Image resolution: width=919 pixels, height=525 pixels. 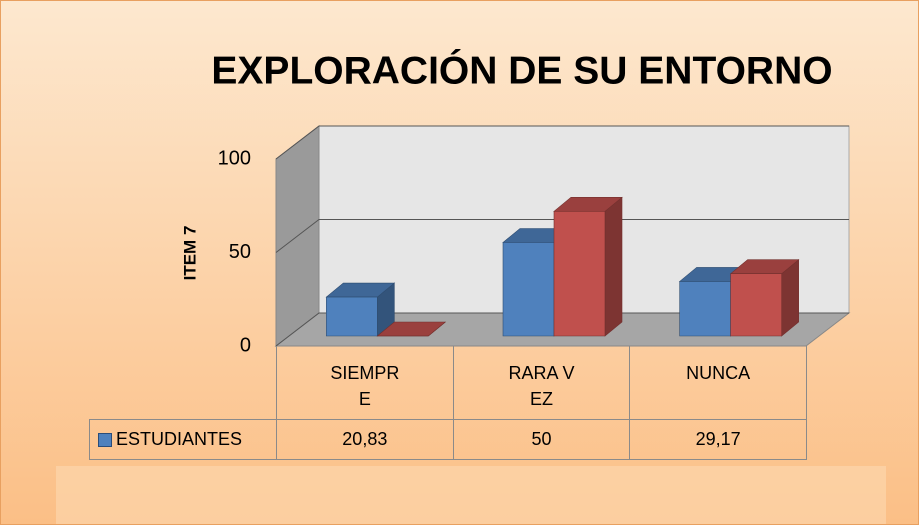 What do you see at coordinates (613, 266) in the screenshot?
I see `bar-side` at bounding box center [613, 266].